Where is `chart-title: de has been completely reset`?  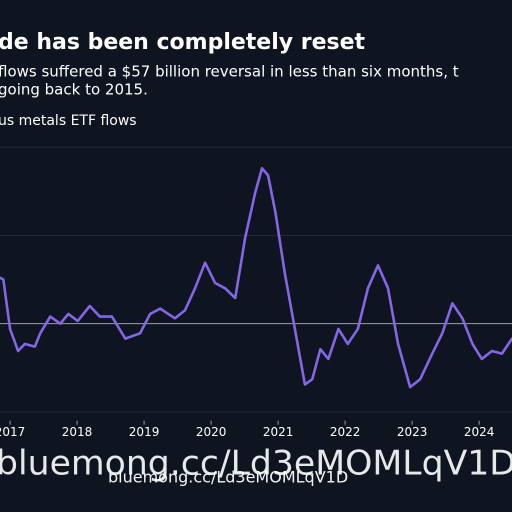
chart-title: de has been completely reset is located at coordinates (183, 42).